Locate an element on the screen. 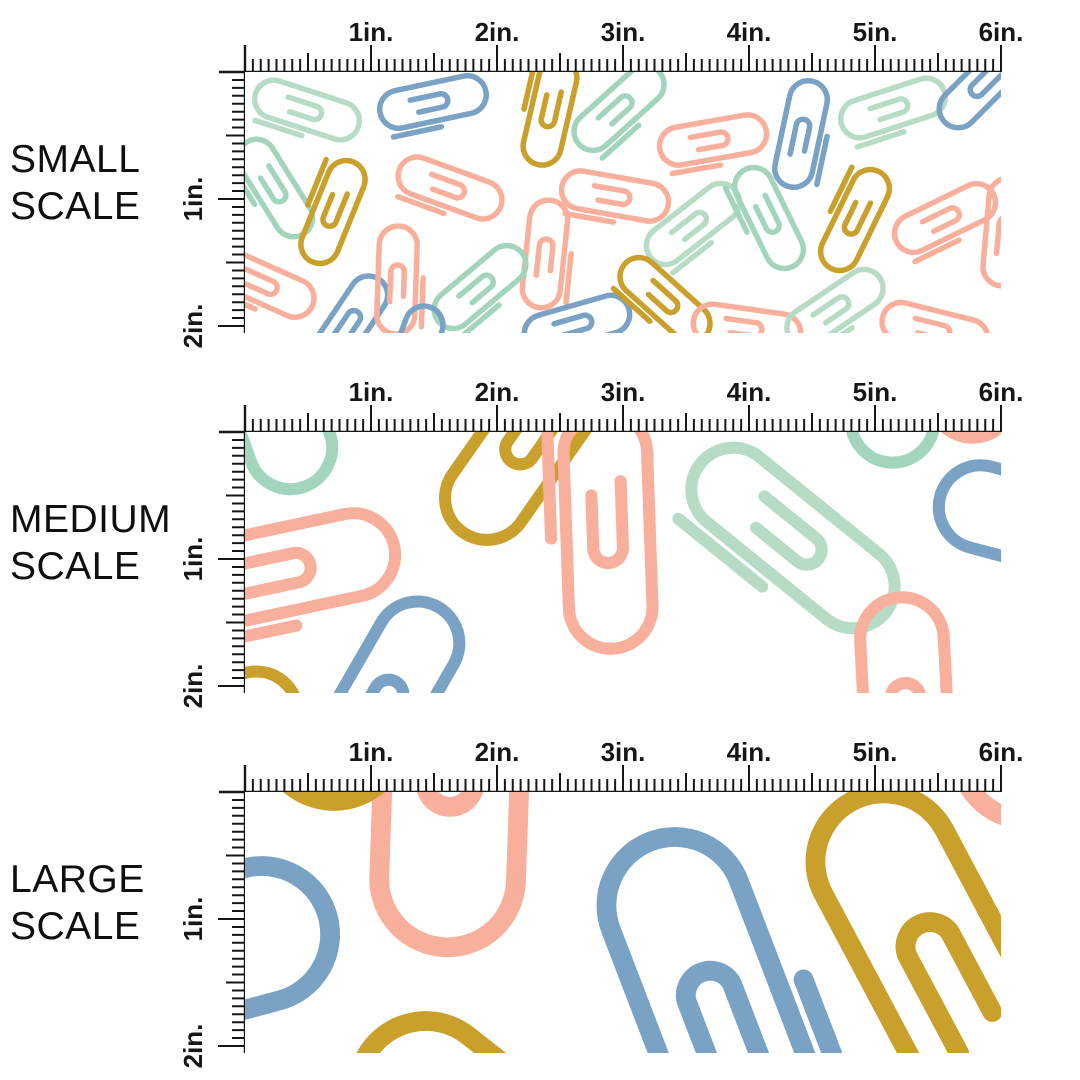  scale-label-line1: MEDIUM is located at coordinates (91, 519).